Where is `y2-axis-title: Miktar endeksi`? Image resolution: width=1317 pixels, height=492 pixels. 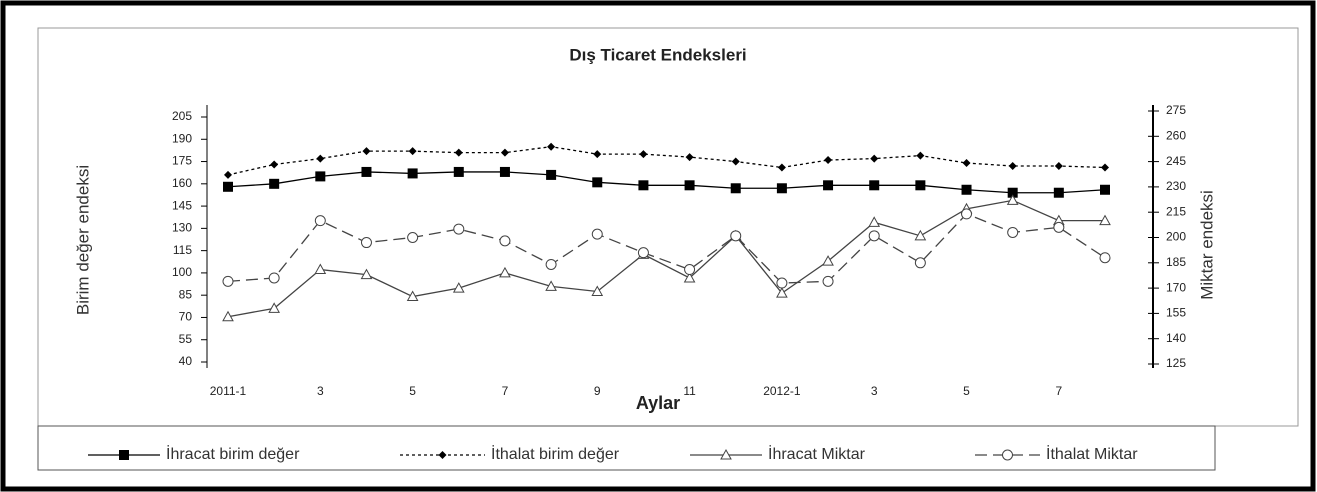 y2-axis-title: Miktar endeksi is located at coordinates (1206, 245).